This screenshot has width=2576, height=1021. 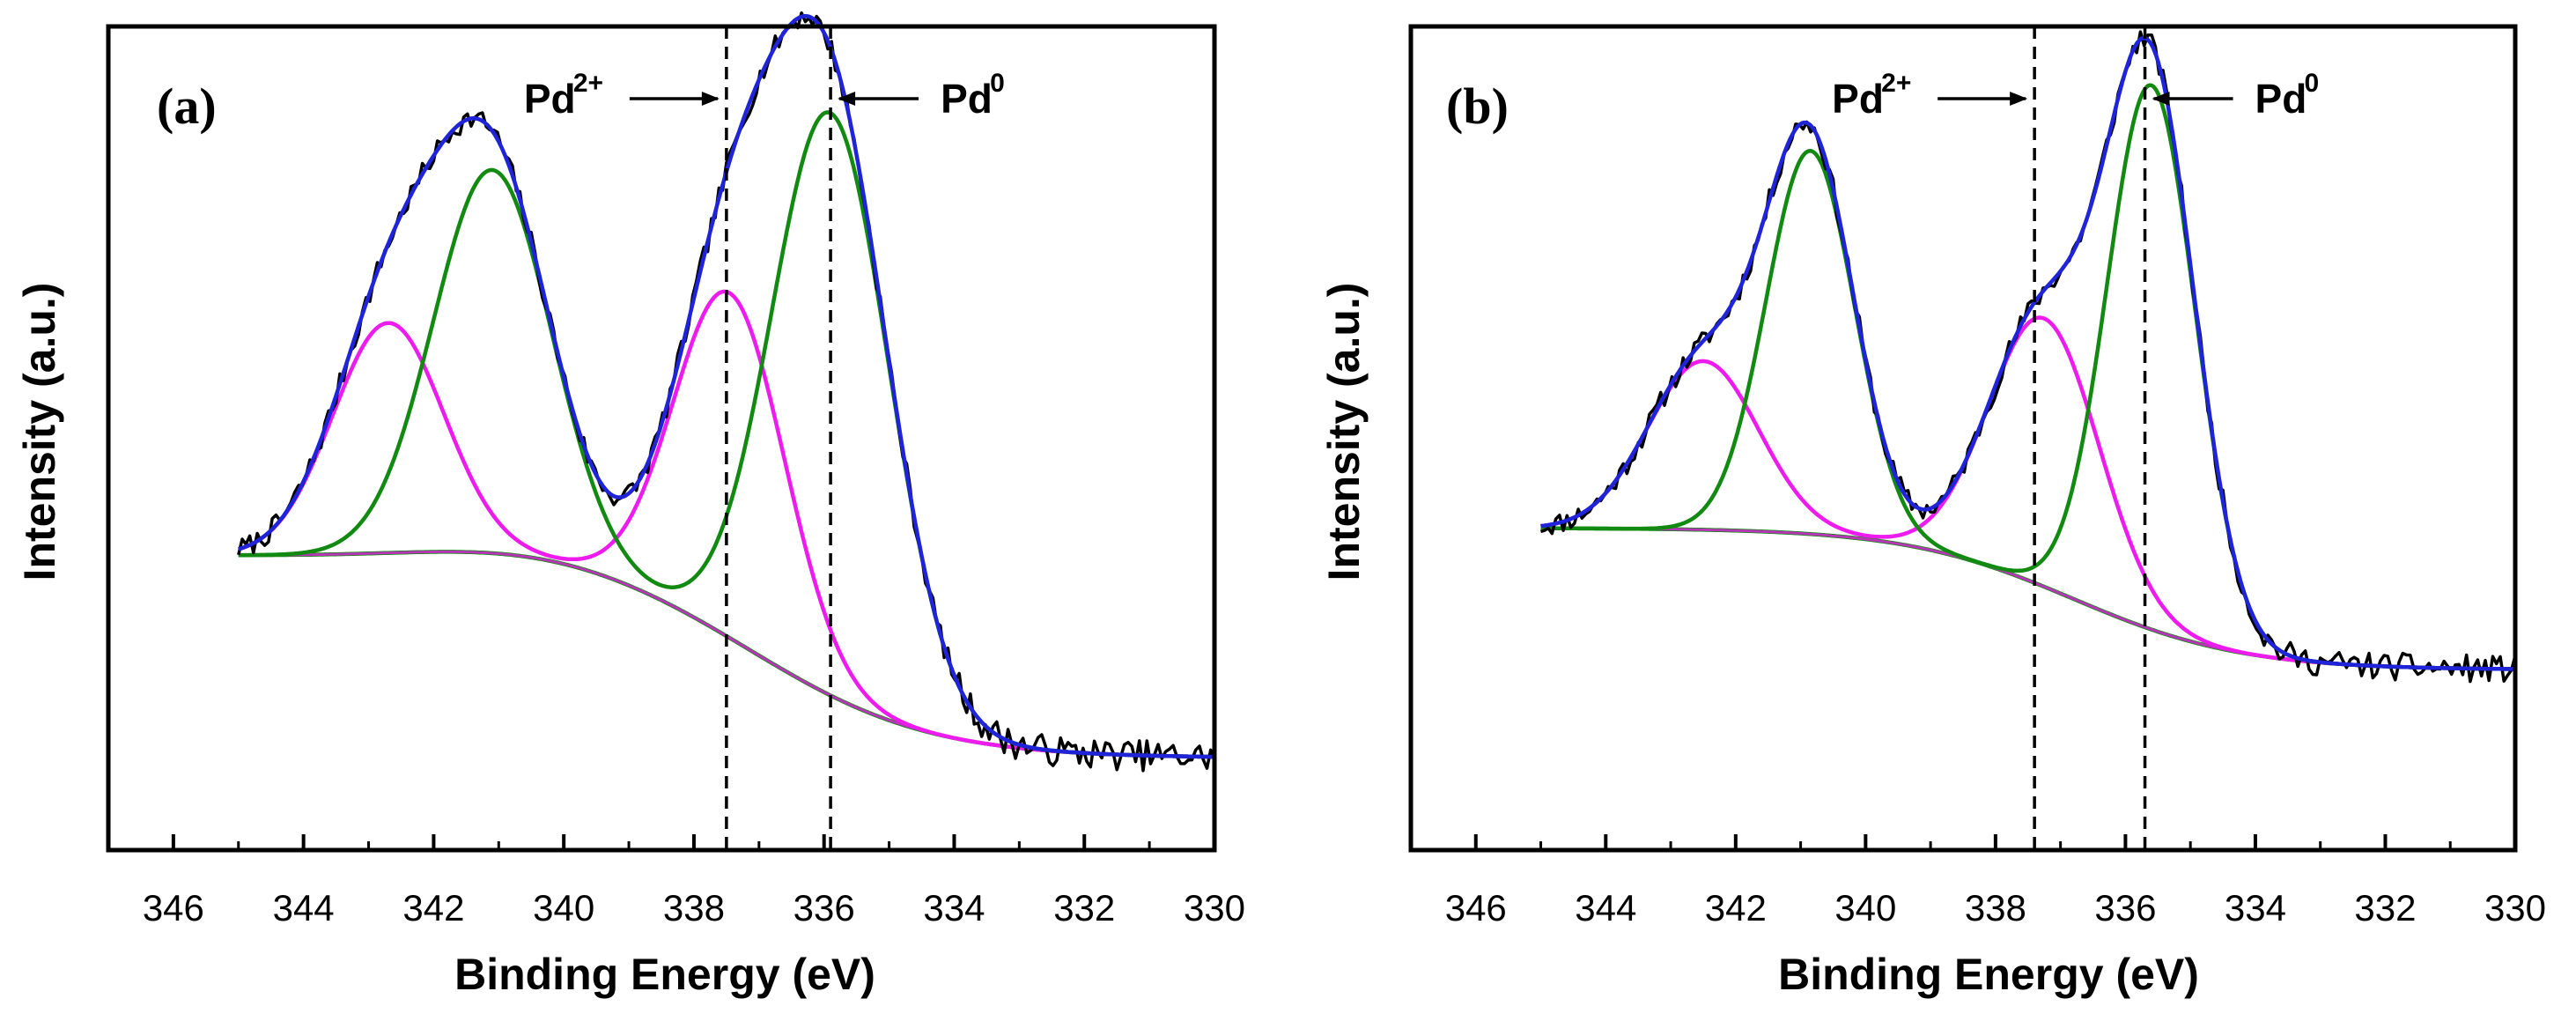 What do you see at coordinates (1477, 106) in the screenshot?
I see `panel-label: (b)` at bounding box center [1477, 106].